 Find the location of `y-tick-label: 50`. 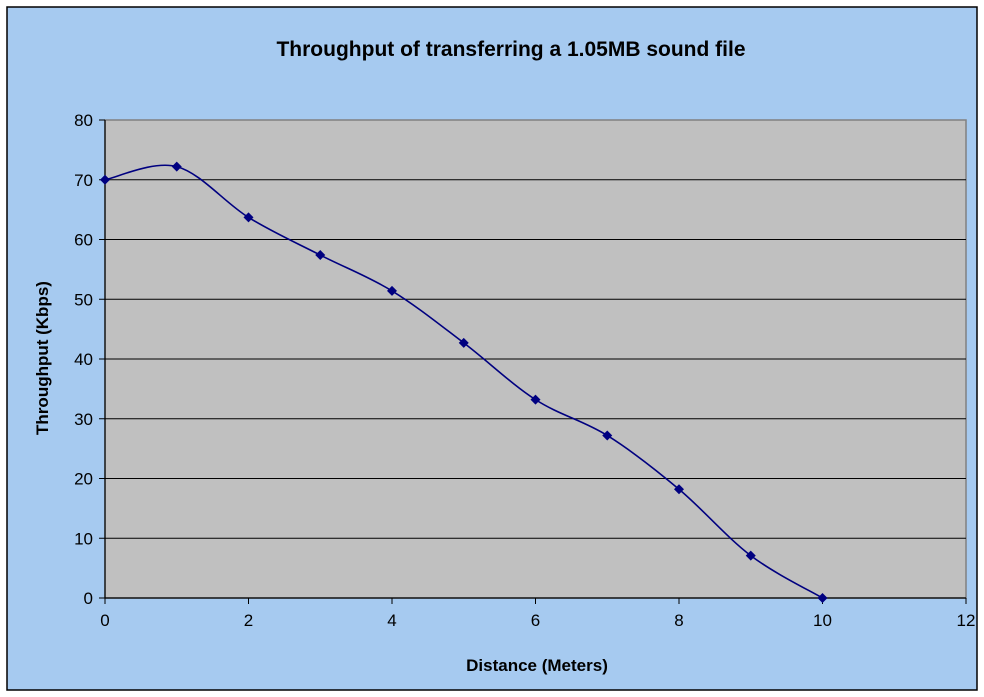

y-tick-label: 50 is located at coordinates (83, 299).